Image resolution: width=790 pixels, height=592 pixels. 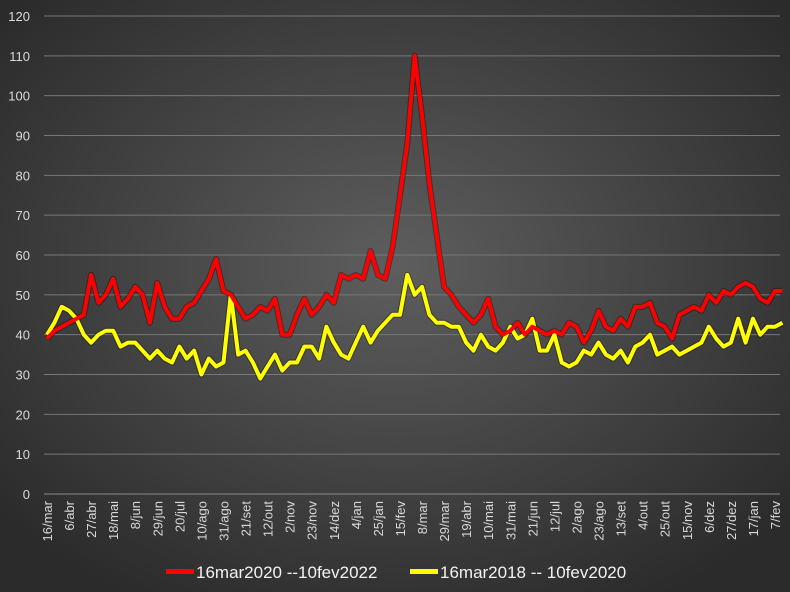 What do you see at coordinates (19, 56) in the screenshot?
I see `y-tick-label: 110` at bounding box center [19, 56].